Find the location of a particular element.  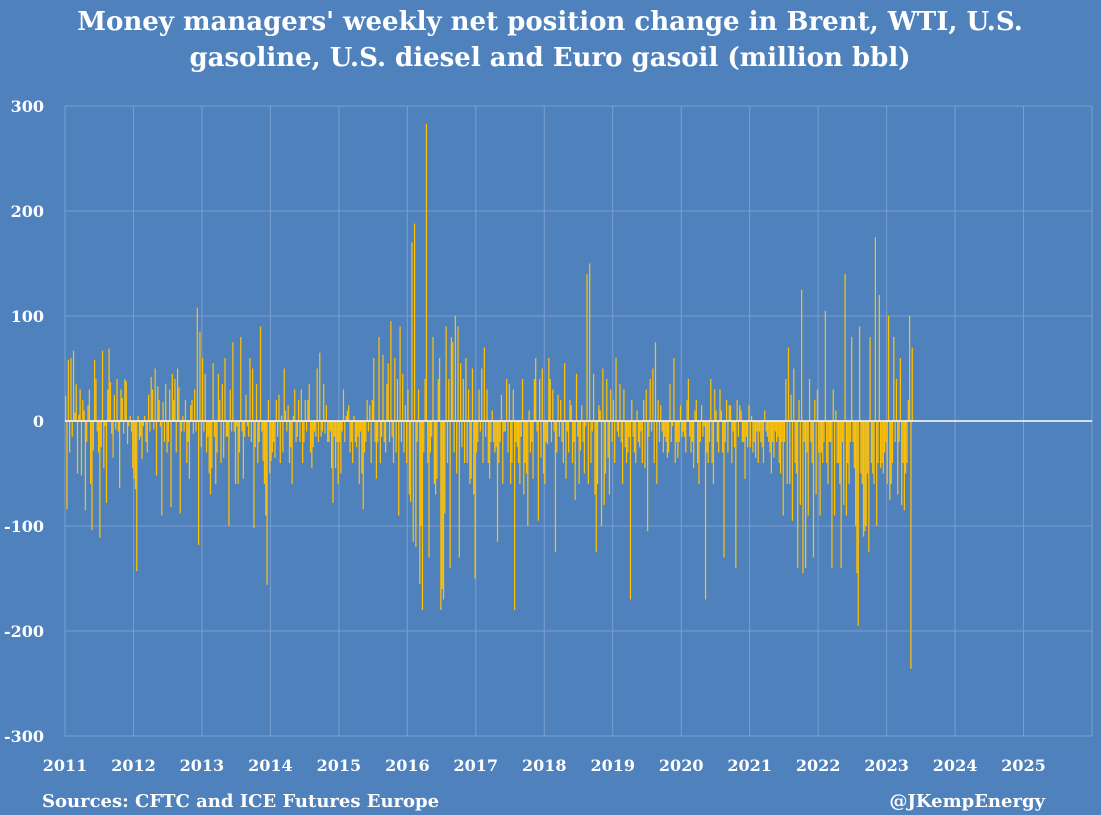

x-tick-label: 2022 is located at coordinates (818, 765).